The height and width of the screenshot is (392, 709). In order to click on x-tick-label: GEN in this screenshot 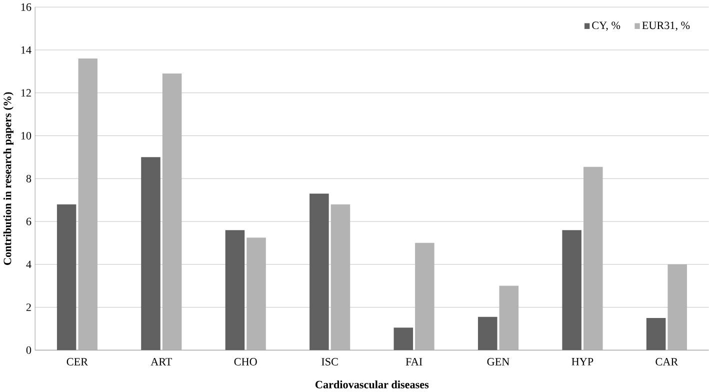, I will do `click(498, 362)`.